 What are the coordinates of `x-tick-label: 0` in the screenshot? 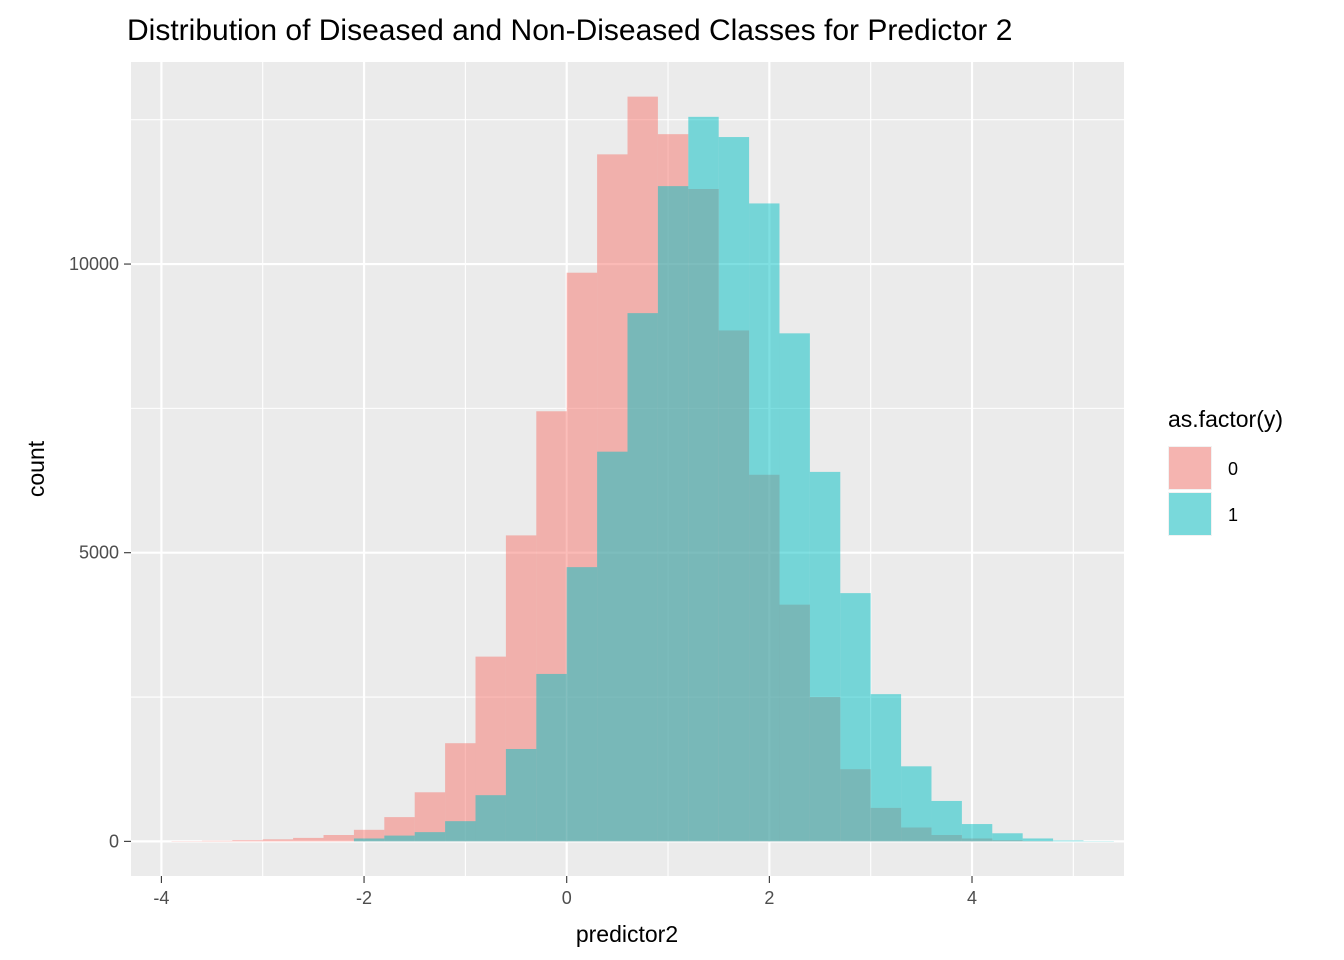 It's located at (567, 898).